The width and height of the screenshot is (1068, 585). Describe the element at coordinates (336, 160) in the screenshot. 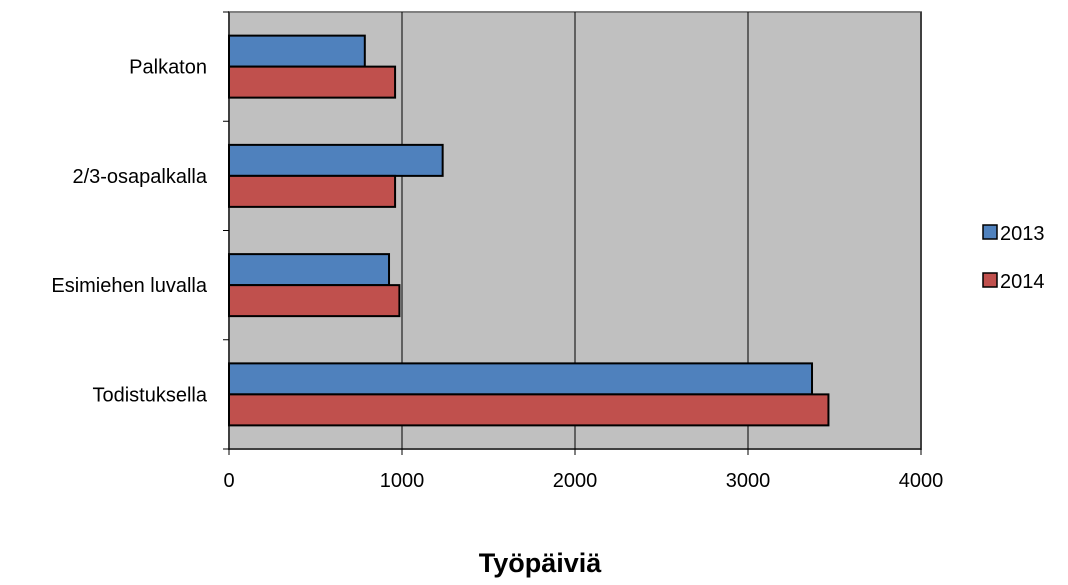

I see `bar-2013-2-3-osapalkalla` at that location.